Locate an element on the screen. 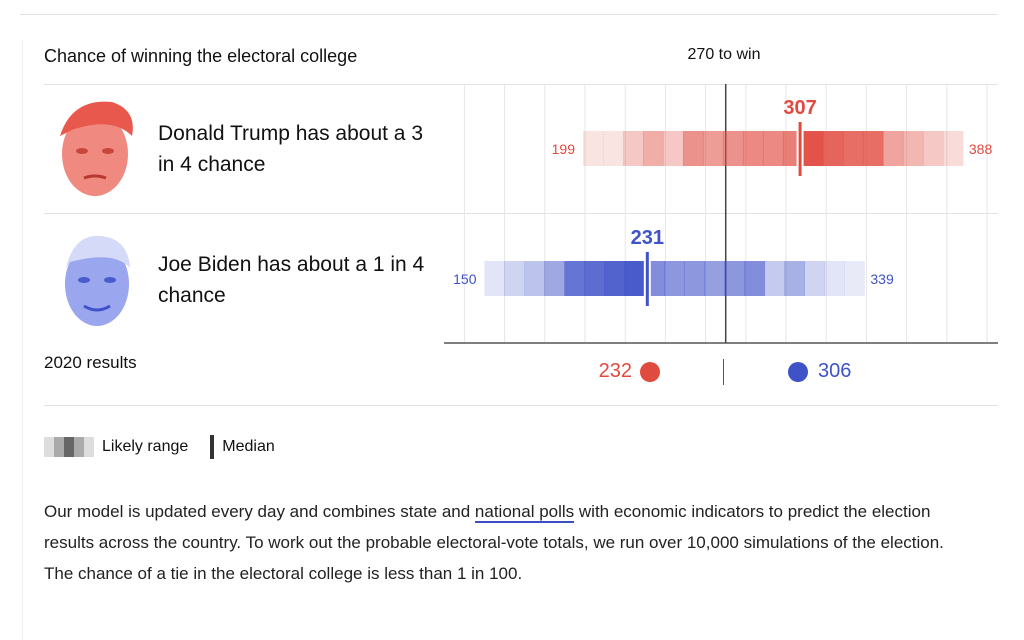 The height and width of the screenshot is (640, 1024). legend: Likely range Median is located at coordinates (159, 447).